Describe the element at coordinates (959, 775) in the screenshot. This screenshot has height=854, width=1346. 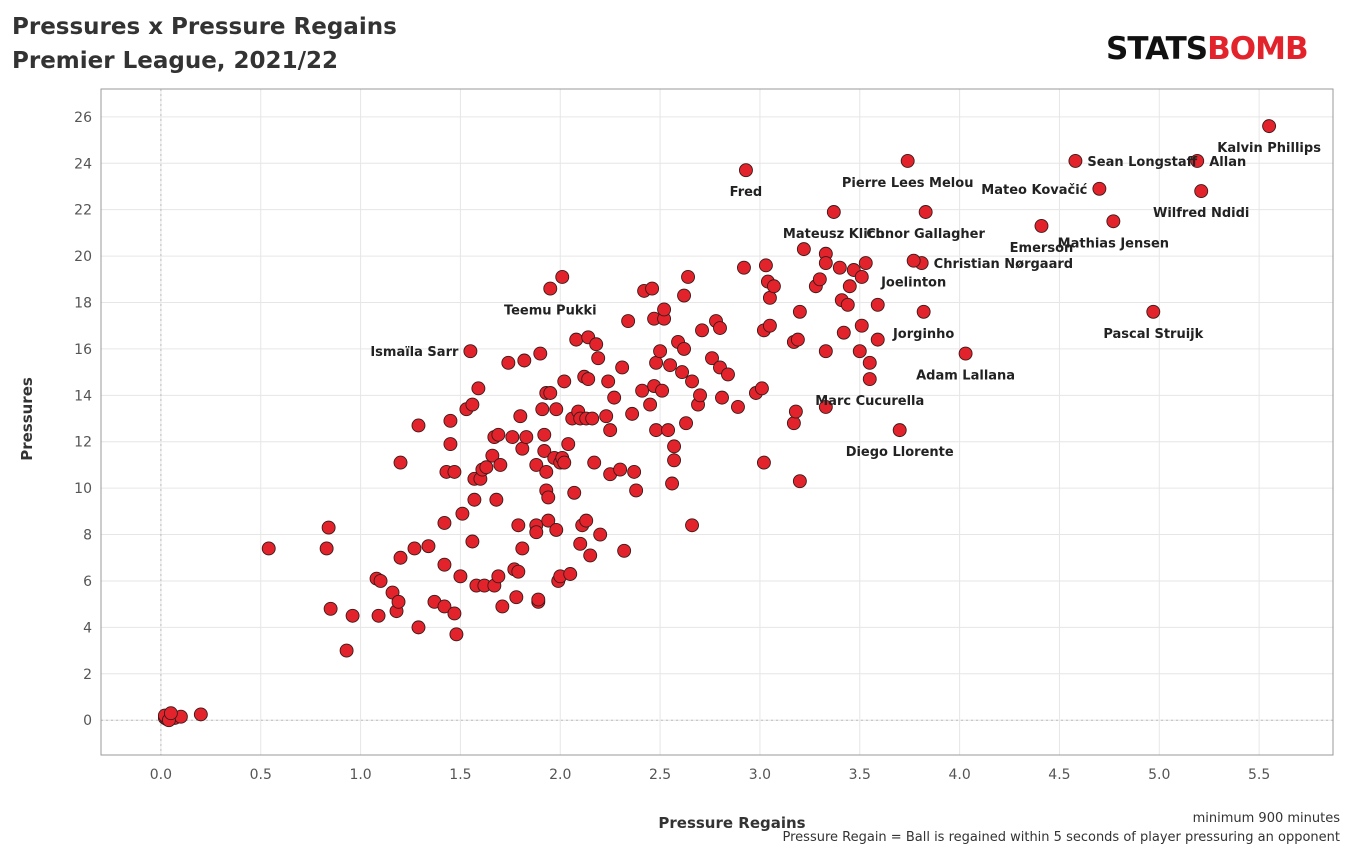
I see `x-tick-label: 4.0` at that location.